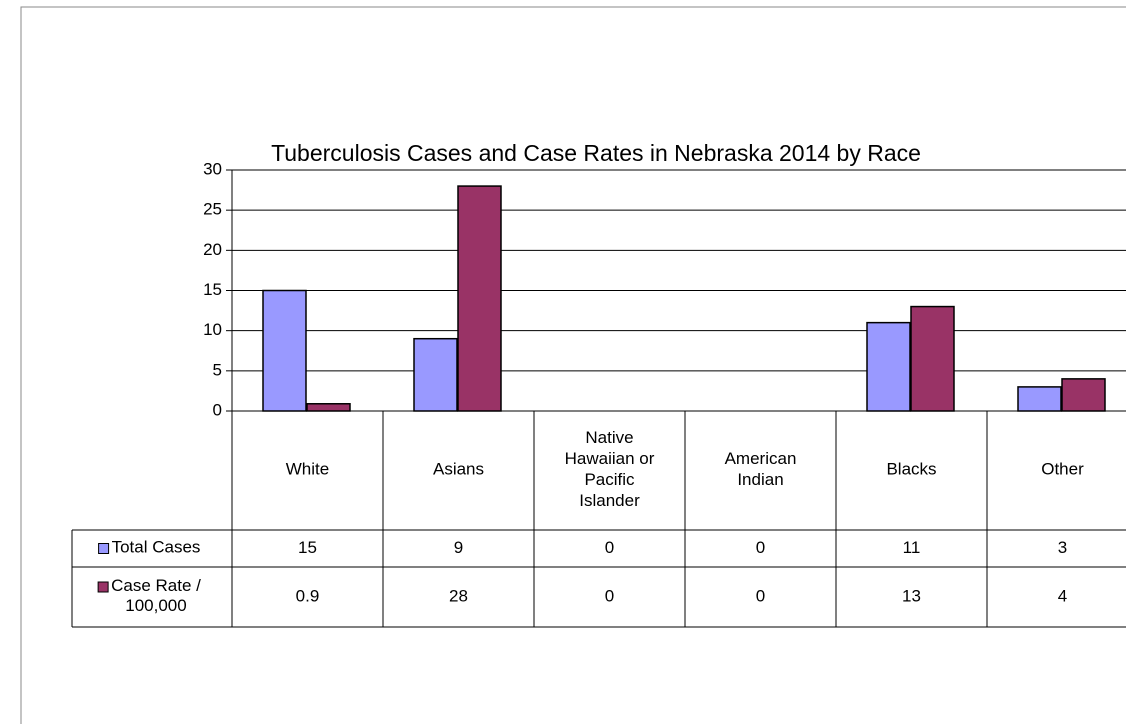  What do you see at coordinates (912, 547) in the screenshot?
I see `table-value: 11` at bounding box center [912, 547].